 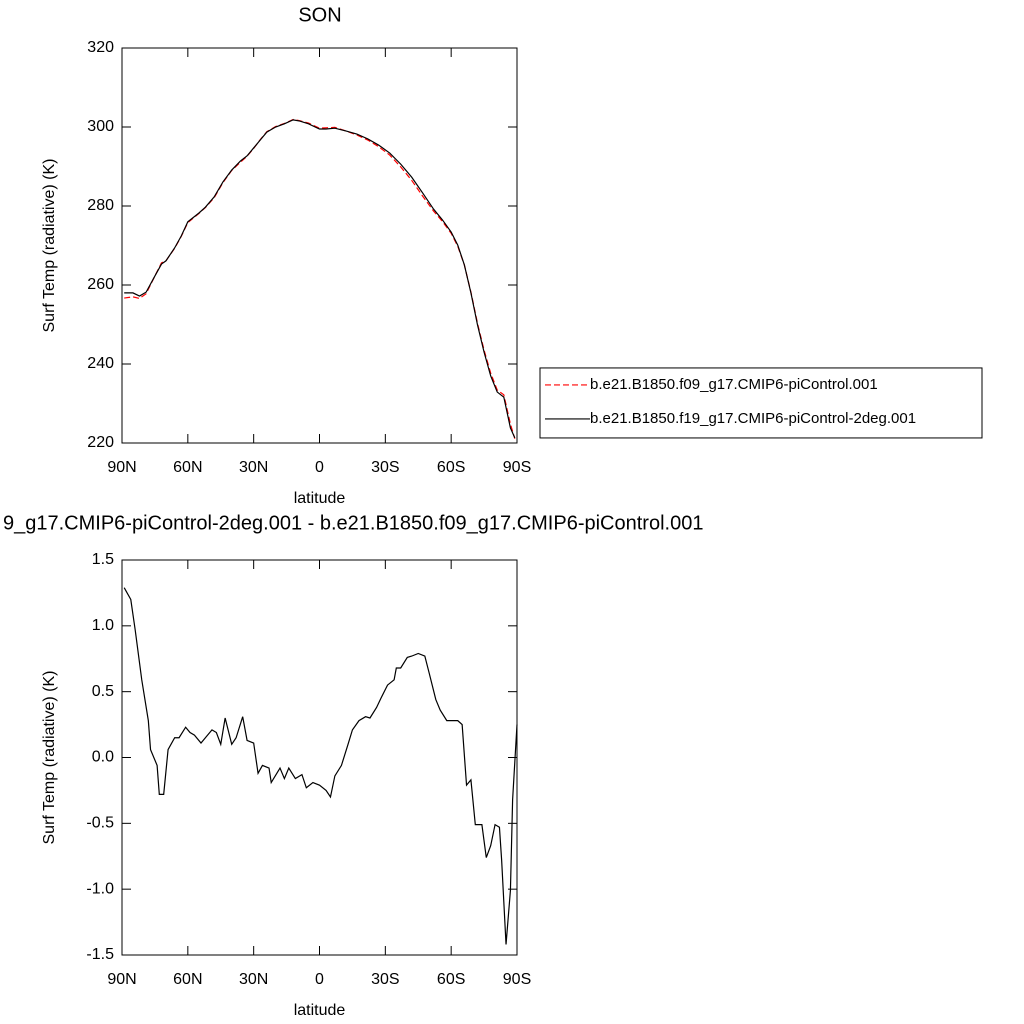 What do you see at coordinates (734, 384) in the screenshot?
I see `legend-label: b.e21.B1850.f09_g17.CMIP6-piControl.001` at bounding box center [734, 384].